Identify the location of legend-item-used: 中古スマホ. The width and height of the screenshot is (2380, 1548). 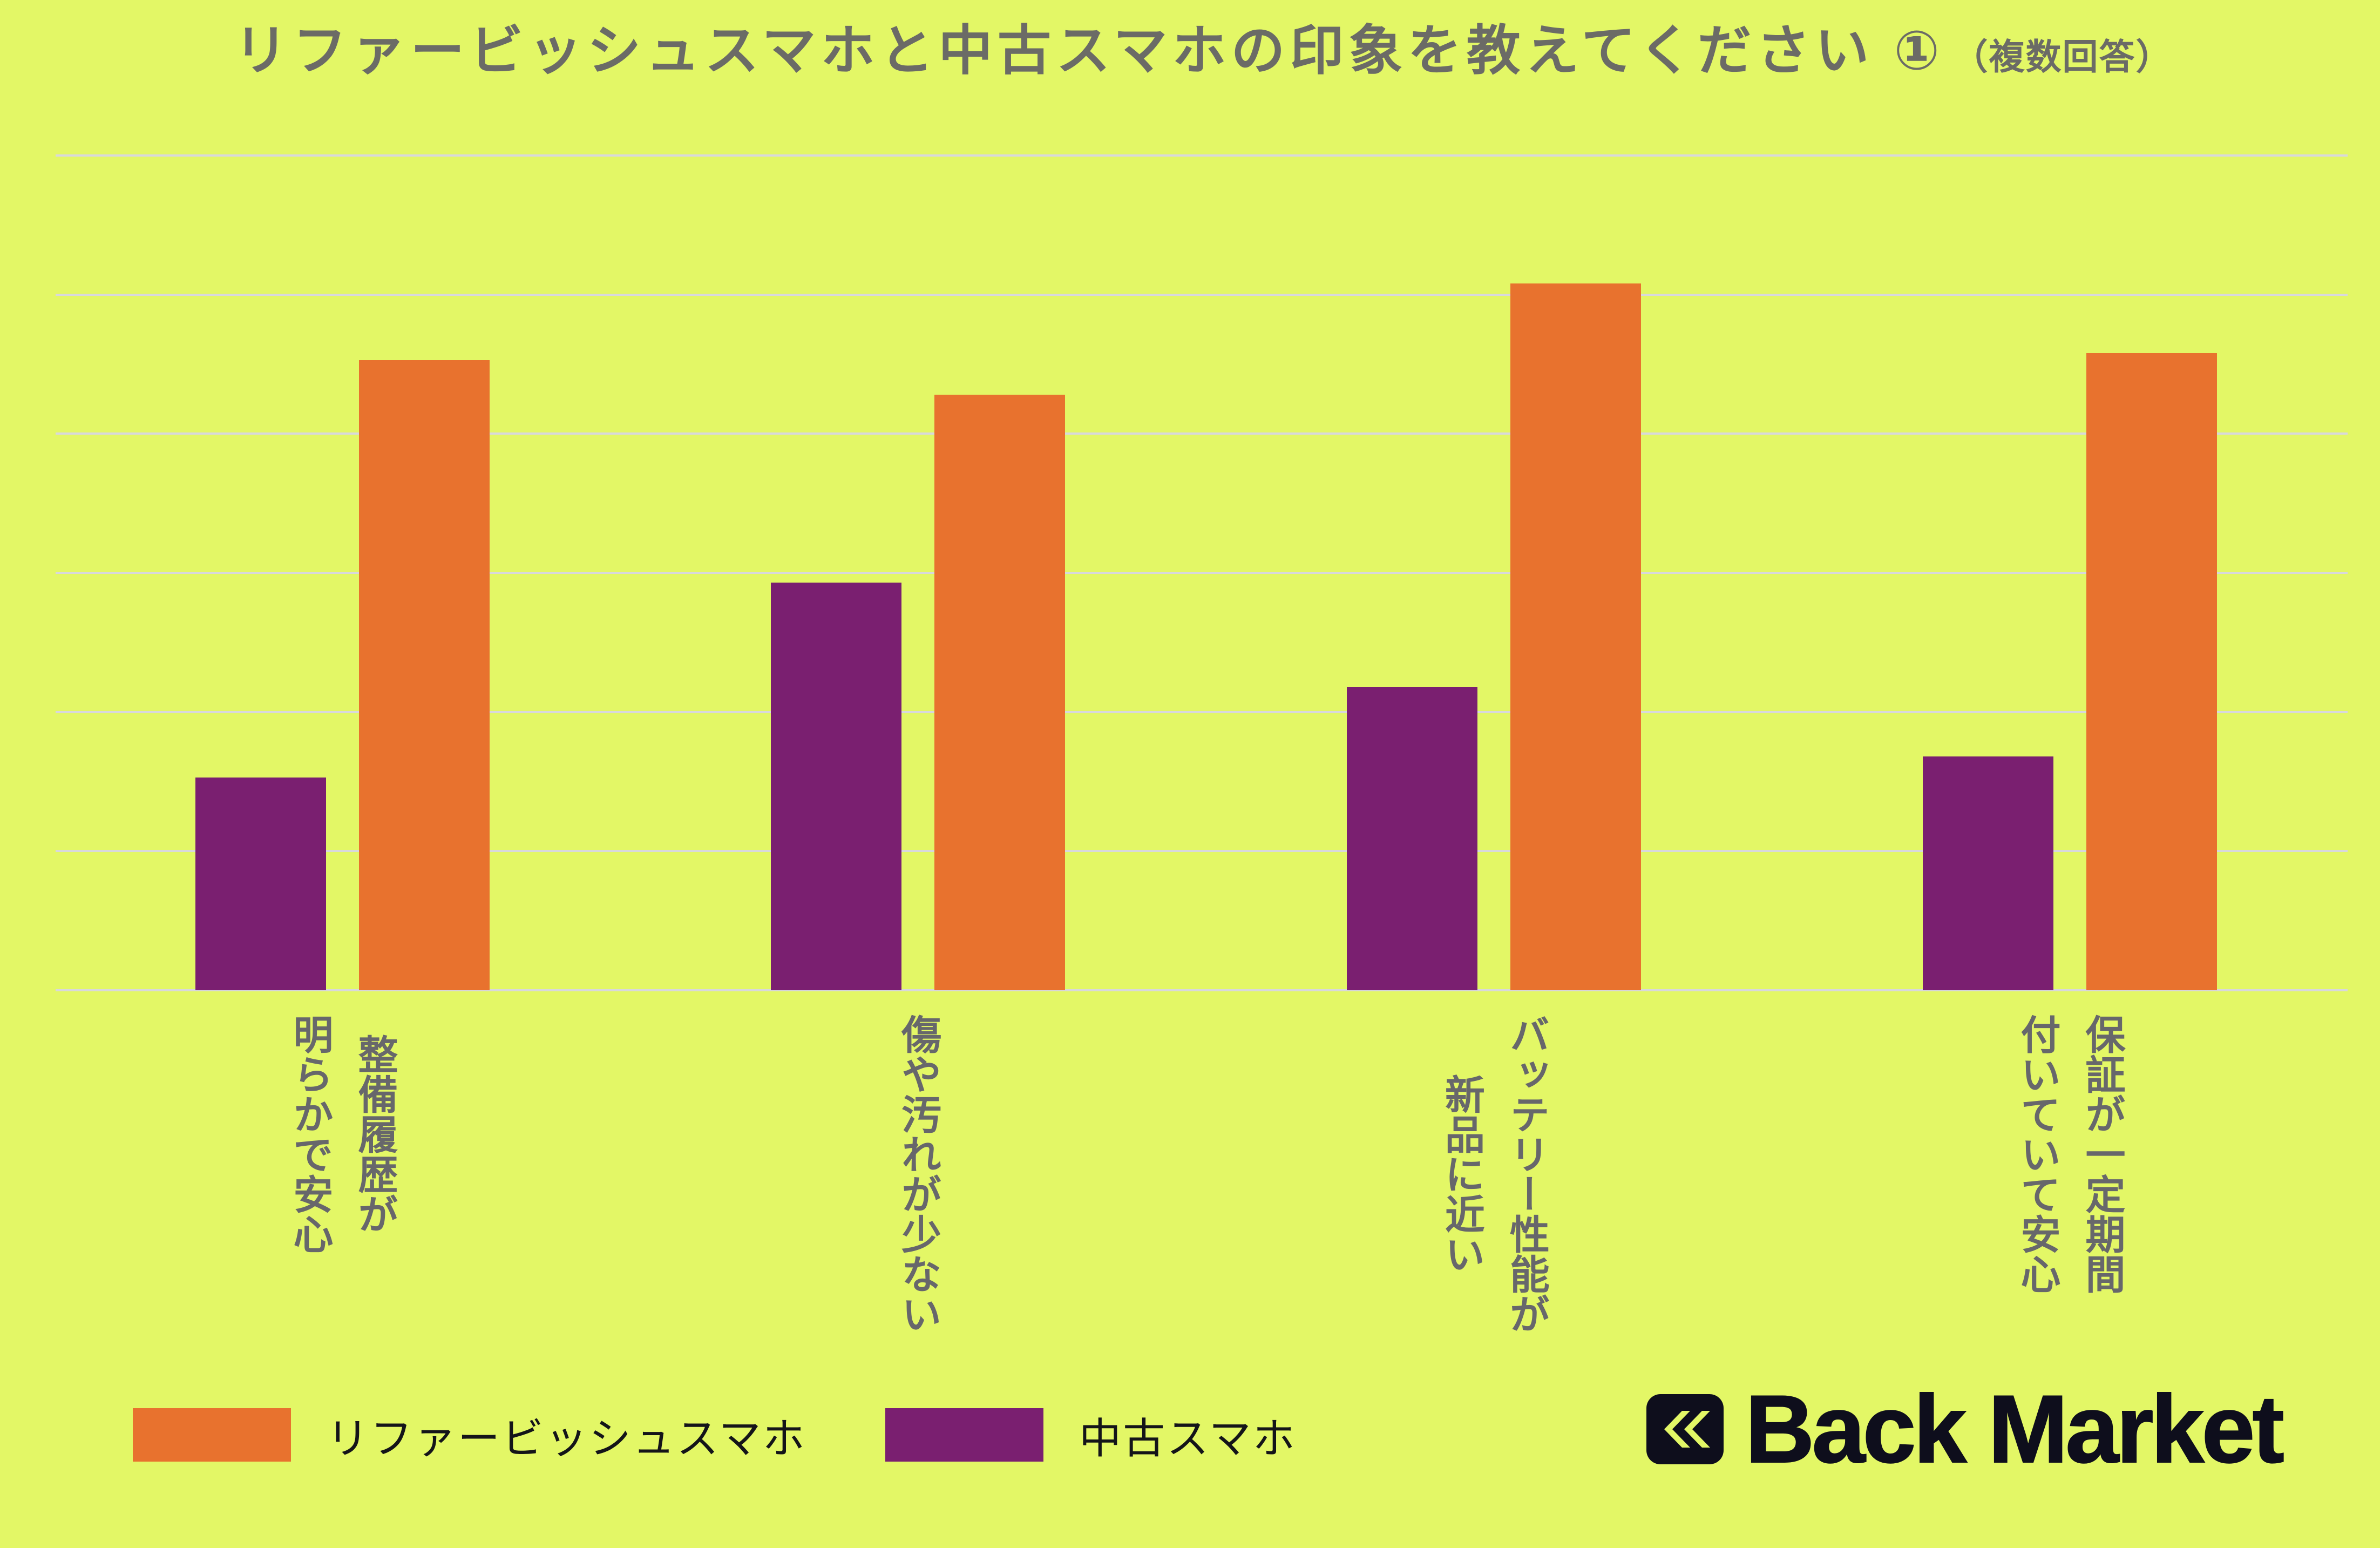
(1091, 1435).